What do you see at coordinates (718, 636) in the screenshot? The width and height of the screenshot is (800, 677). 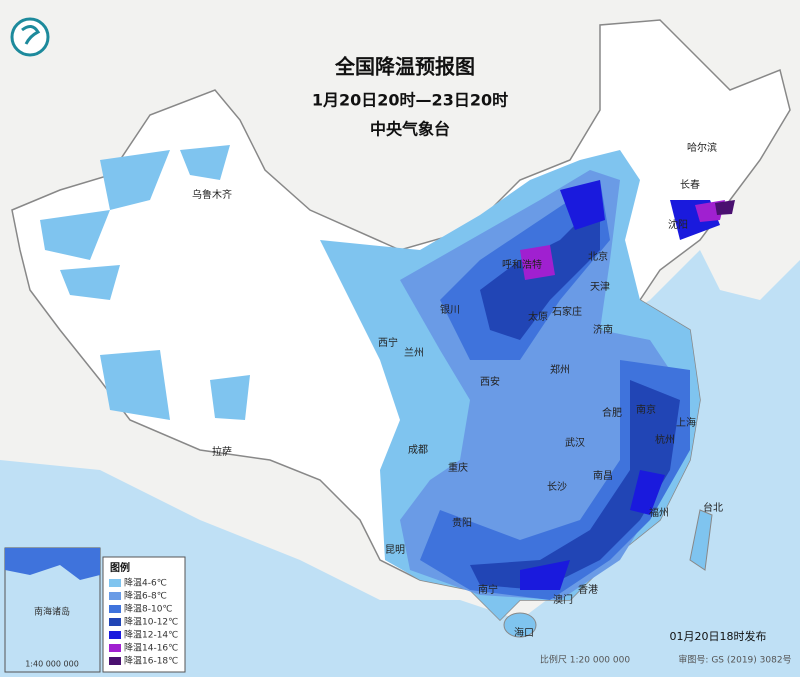 I see `release-time: 01月20日18时发布` at bounding box center [718, 636].